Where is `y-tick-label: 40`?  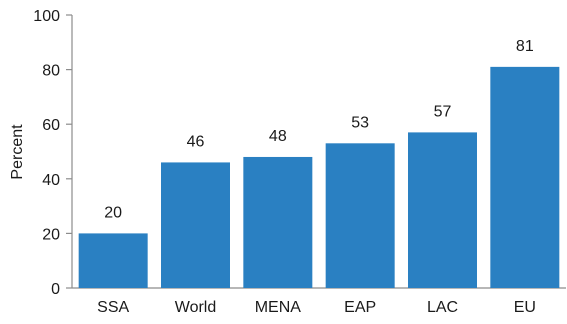
y-tick-label: 40 is located at coordinates (51, 180).